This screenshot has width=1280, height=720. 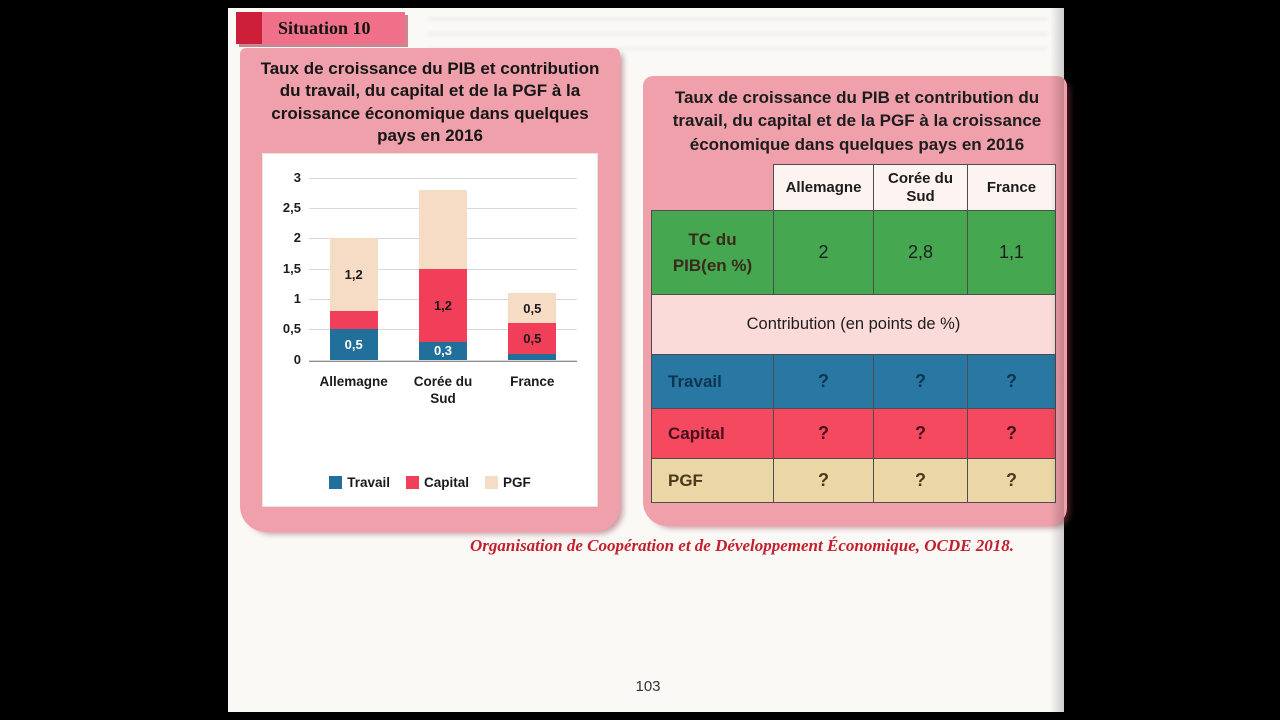 I want to click on travail-label: Travail, so click(x=712, y=382).